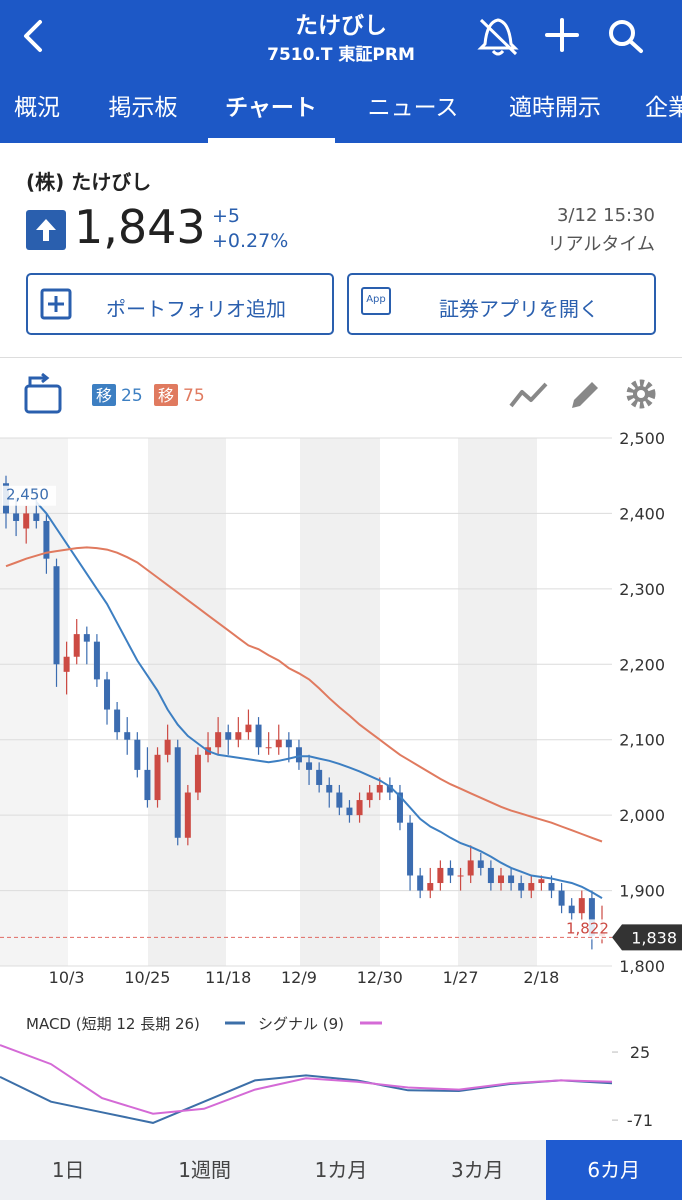 The width and height of the screenshot is (682, 1200). I want to click on period-tabs: 1日 1週間 1カ月 3カ月 6カ月, so click(341, 1170).